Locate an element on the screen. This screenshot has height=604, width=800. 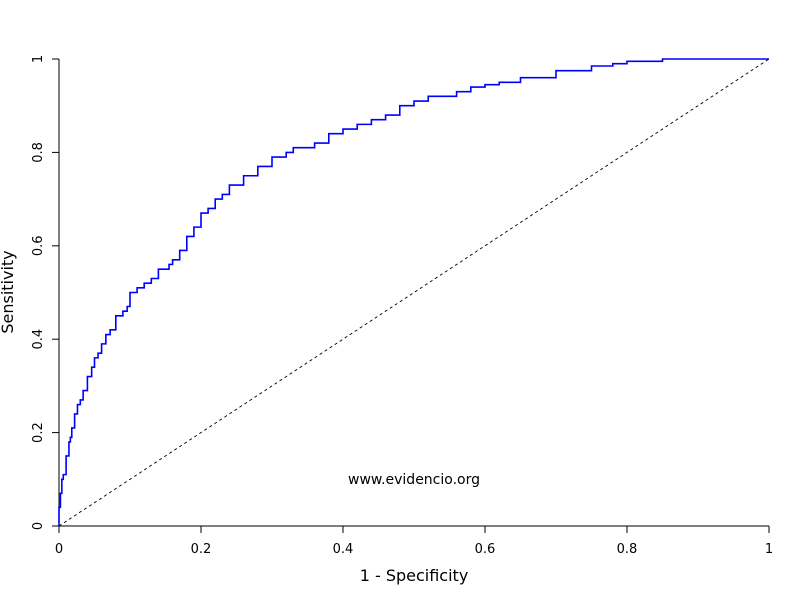
y-tick-label: 0 is located at coordinates (38, 526).